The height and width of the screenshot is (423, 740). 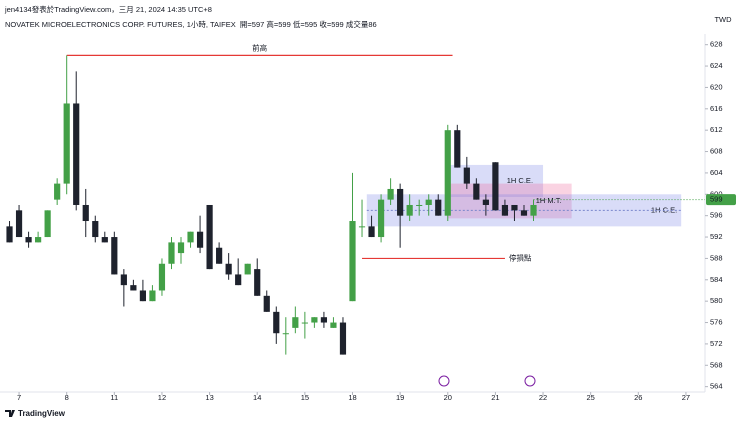 What do you see at coordinates (716, 300) in the screenshot?
I see `y-tick-label: 580` at bounding box center [716, 300].